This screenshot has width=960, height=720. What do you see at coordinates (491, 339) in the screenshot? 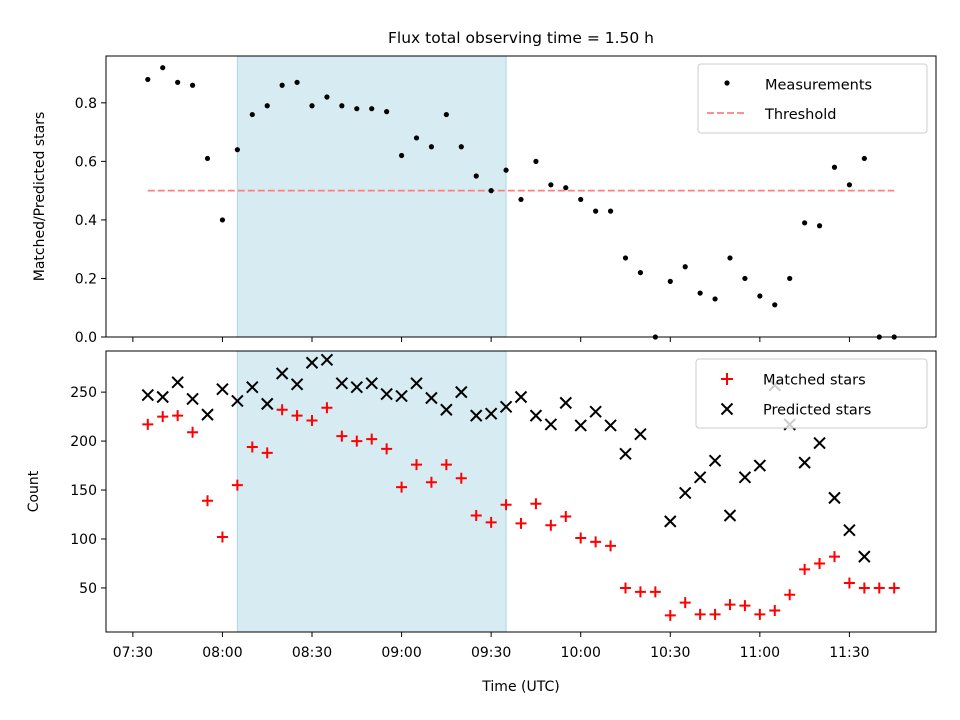
I see `top-x-ticks` at bounding box center [491, 339].